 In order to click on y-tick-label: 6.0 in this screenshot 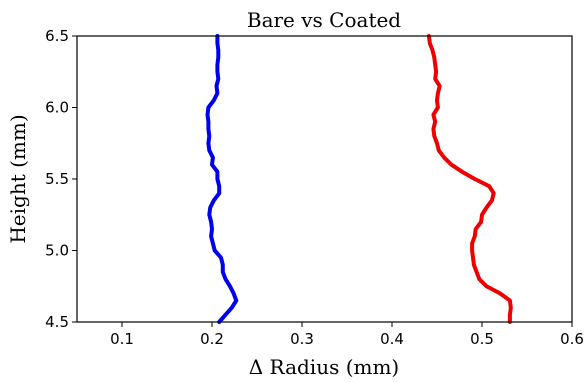, I will do `click(57, 108)`.